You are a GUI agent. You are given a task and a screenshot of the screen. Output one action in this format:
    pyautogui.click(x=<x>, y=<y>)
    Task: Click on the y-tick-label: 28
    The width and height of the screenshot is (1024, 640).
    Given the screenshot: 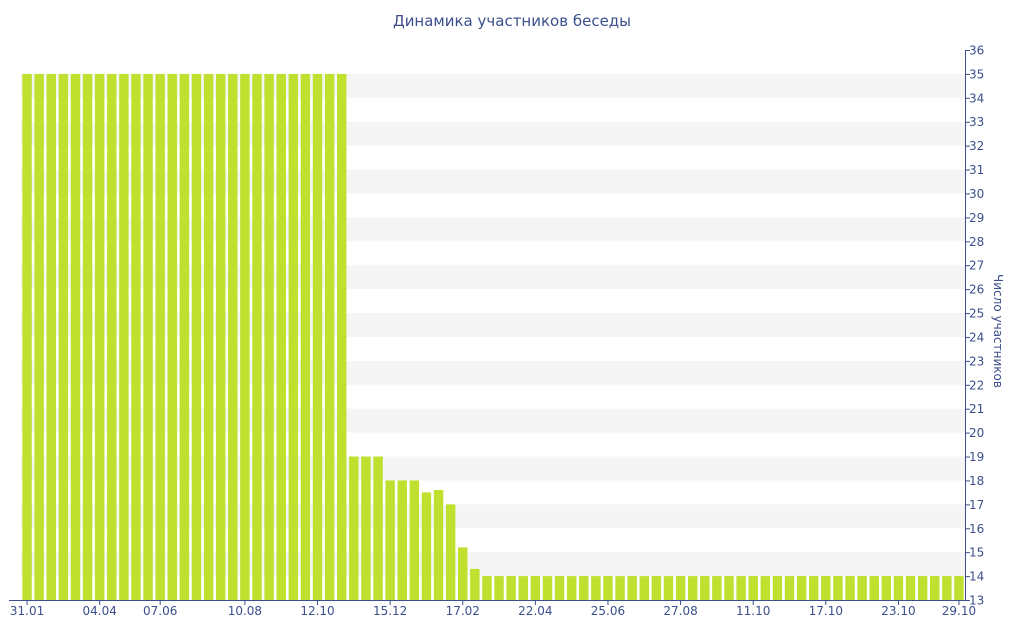 What is the action you would take?
    pyautogui.click(x=976, y=242)
    